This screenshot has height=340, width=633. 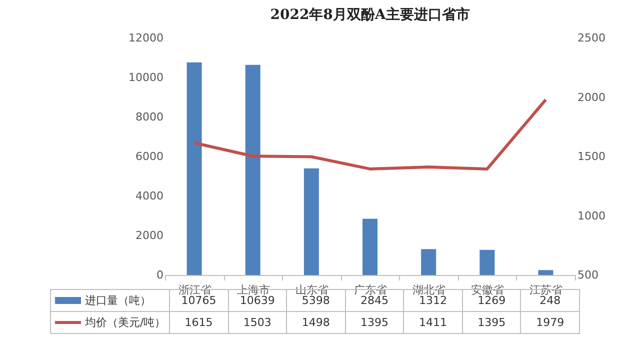 What do you see at coordinates (592, 156) in the screenshot?
I see `y2-tick-label: 1500` at bounding box center [592, 156].